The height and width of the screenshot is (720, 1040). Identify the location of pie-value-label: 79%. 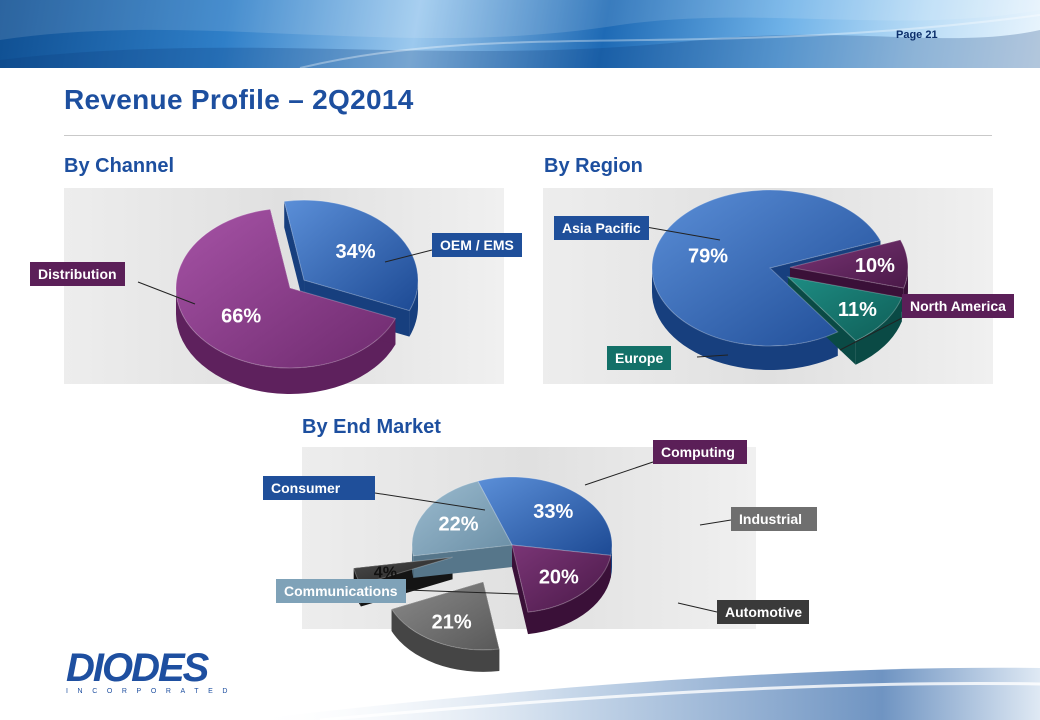
(708, 256).